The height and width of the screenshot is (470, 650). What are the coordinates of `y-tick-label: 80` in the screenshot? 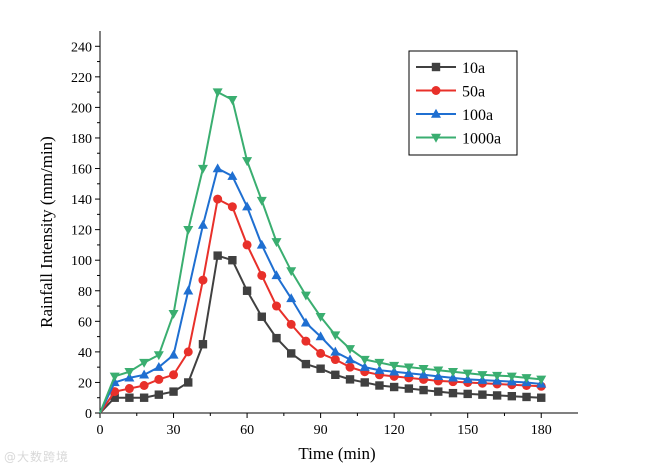 It's located at (85, 292).